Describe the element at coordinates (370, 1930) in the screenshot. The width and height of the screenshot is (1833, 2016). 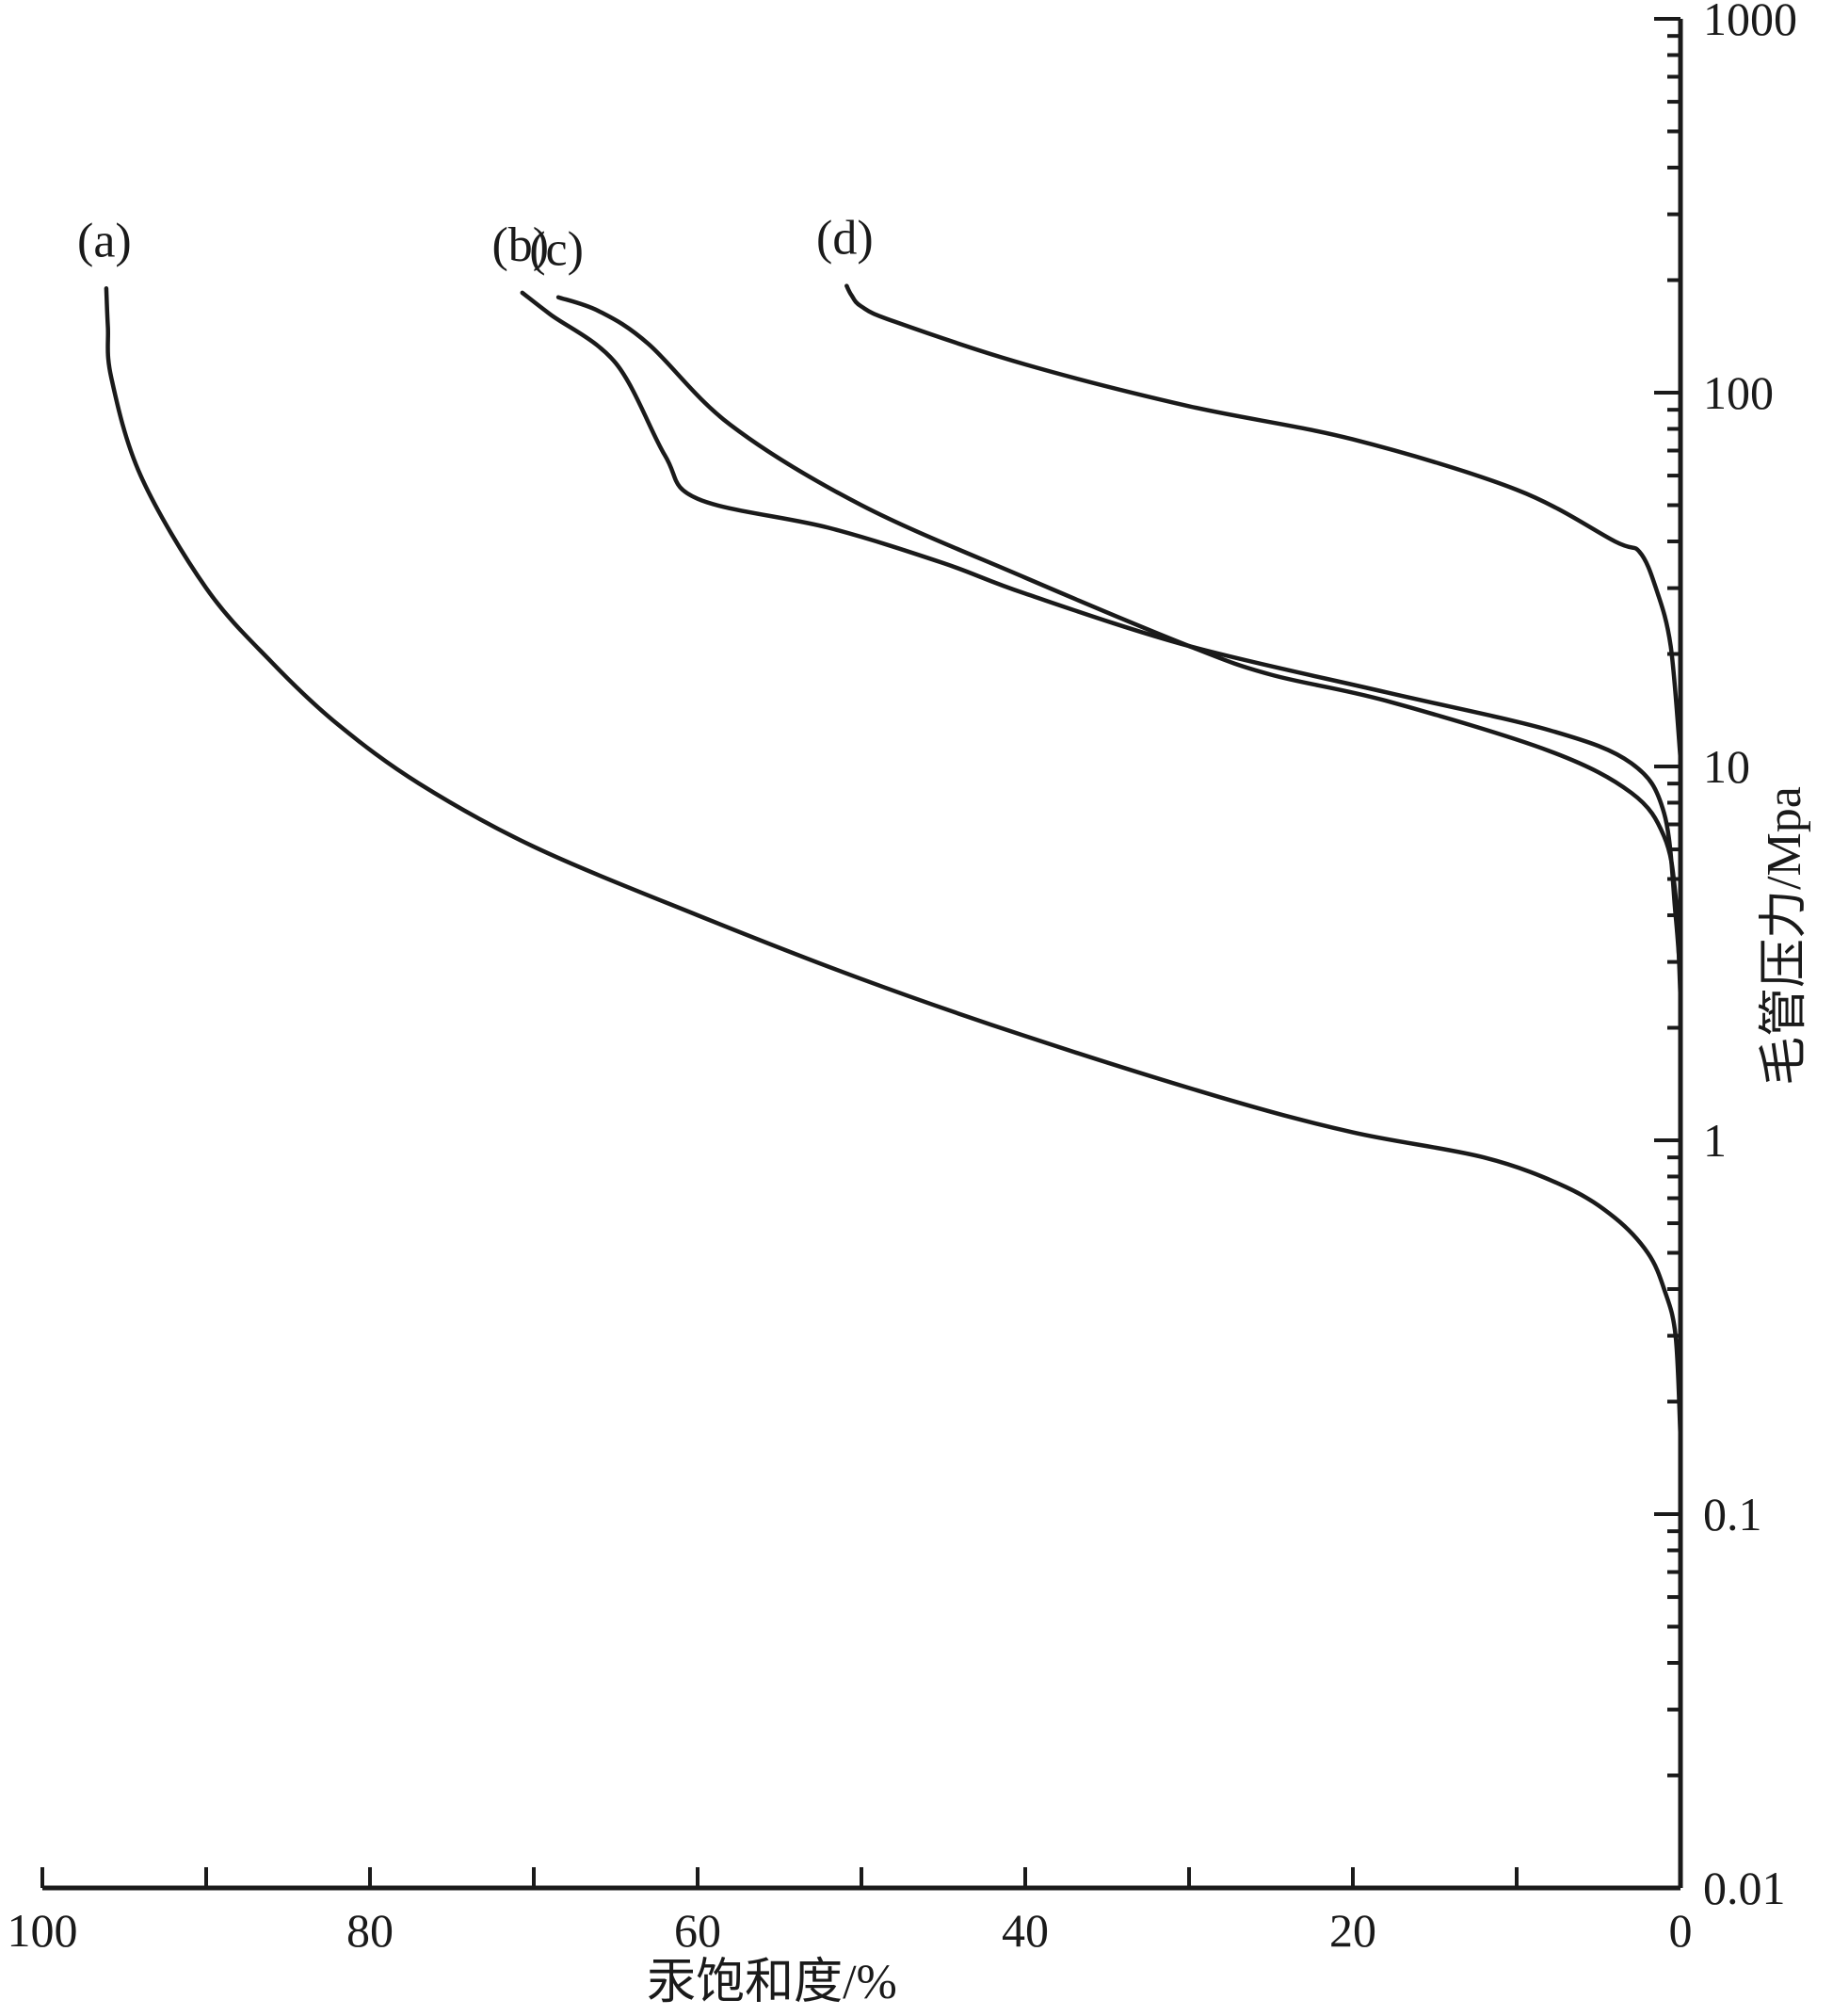
I see `x-tick-label: 80` at that location.